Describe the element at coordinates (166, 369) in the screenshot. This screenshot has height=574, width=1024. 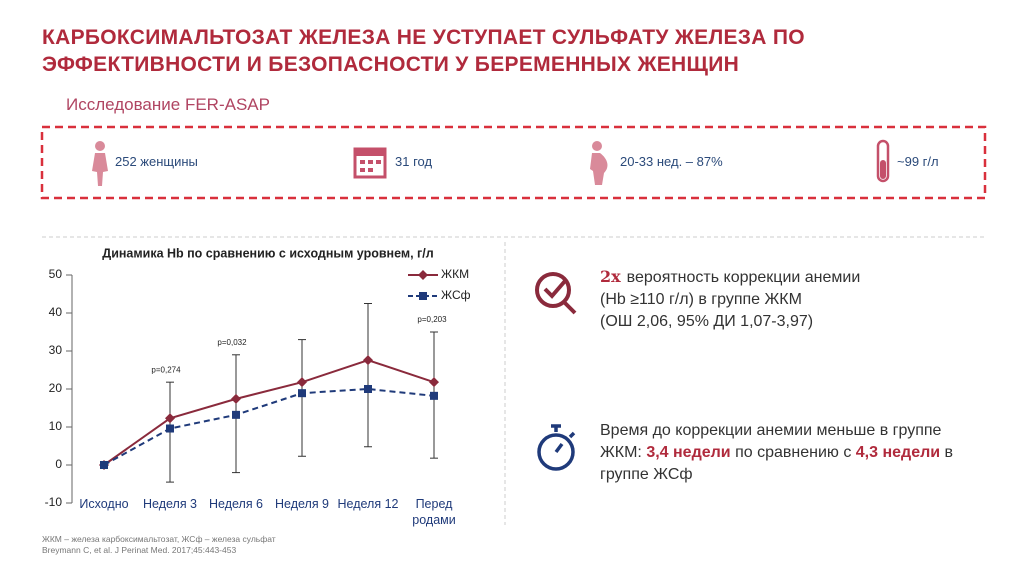
I see `p-value: p=0,274` at that location.